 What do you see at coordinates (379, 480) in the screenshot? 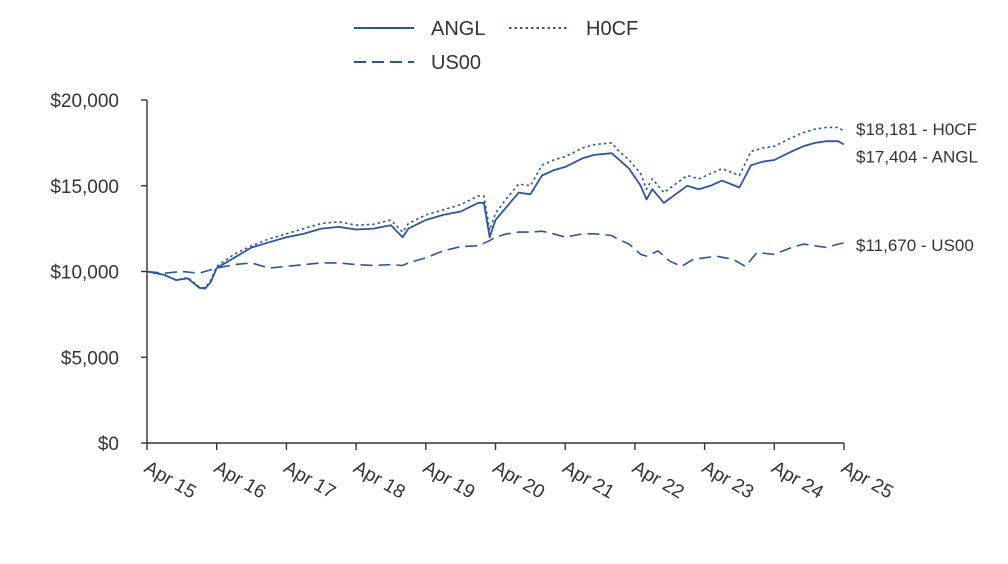
I see `x-tick-label: Apr 18` at bounding box center [379, 480].